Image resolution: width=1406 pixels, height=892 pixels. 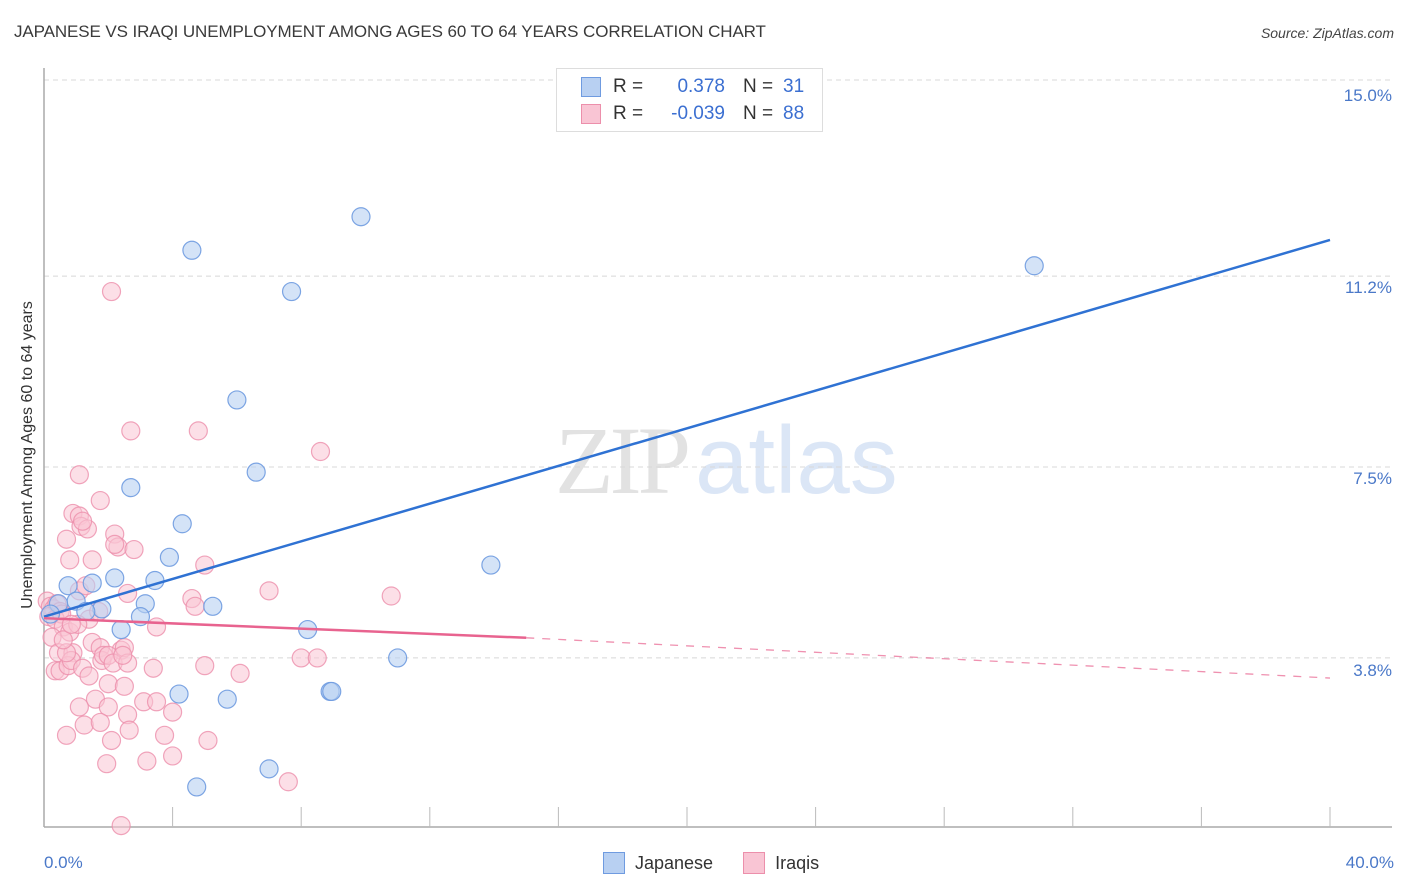 What do you see at coordinates (701, 86) in the screenshot?
I see `r-value: 0.378` at bounding box center [701, 86].